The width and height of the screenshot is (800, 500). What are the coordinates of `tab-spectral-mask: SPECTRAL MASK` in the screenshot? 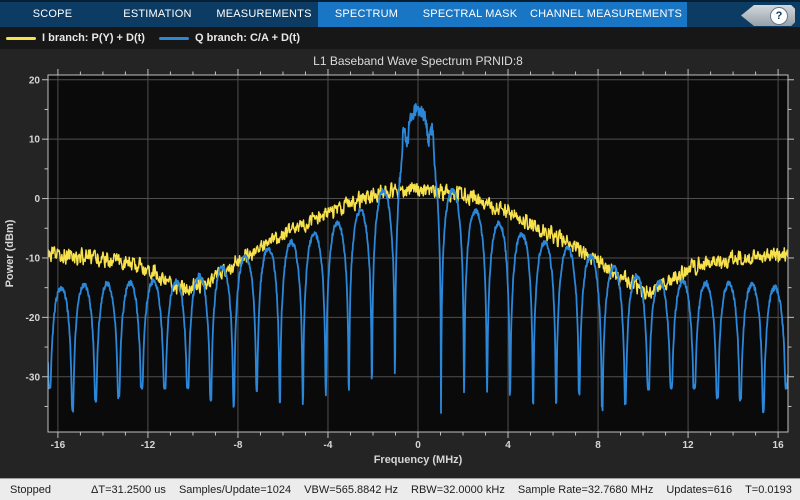 It's located at (470, 14).